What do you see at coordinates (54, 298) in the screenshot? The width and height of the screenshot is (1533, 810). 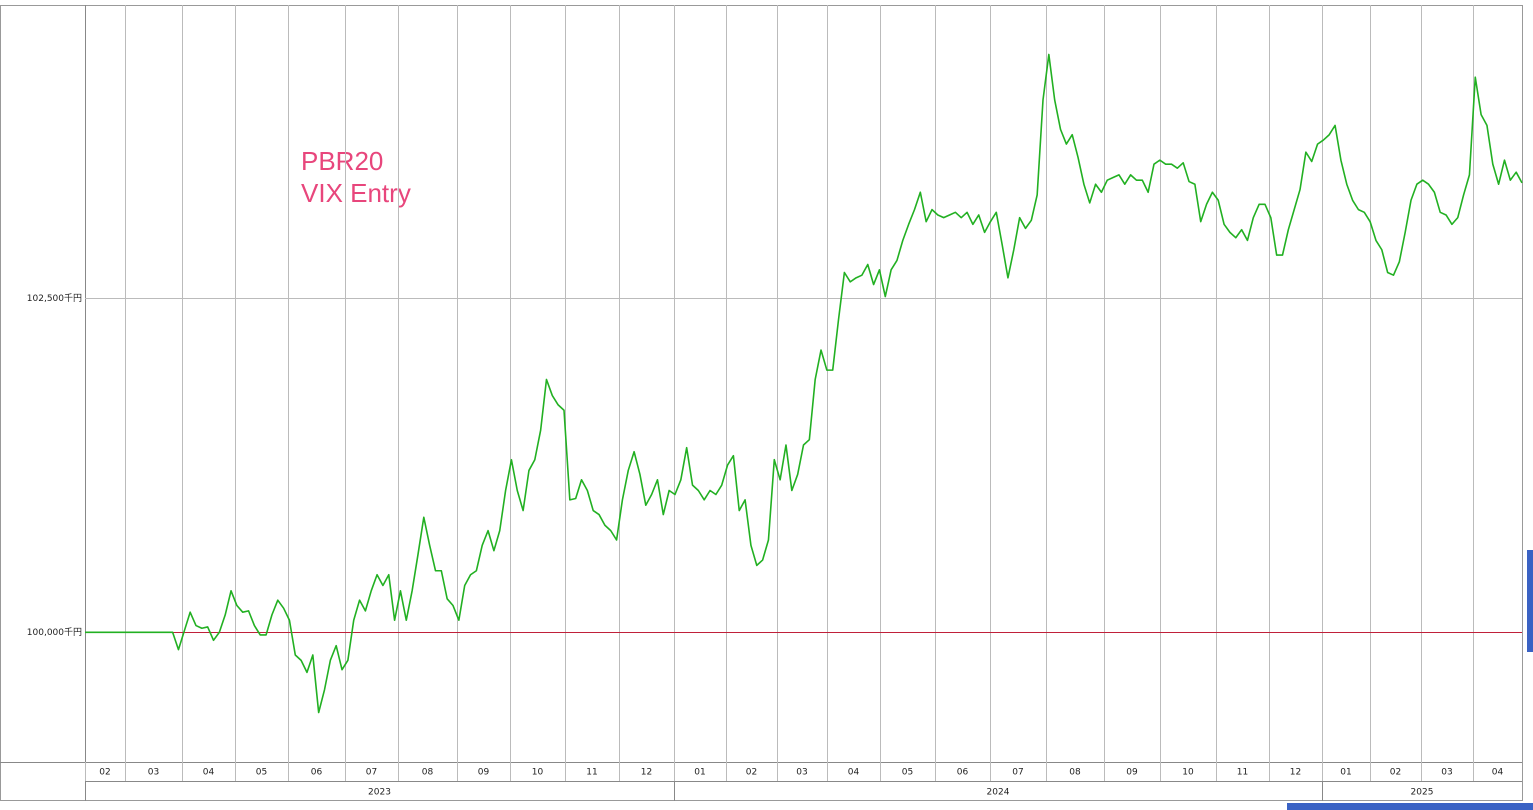 I see `y-tick-label: 102,500千円` at bounding box center [54, 298].